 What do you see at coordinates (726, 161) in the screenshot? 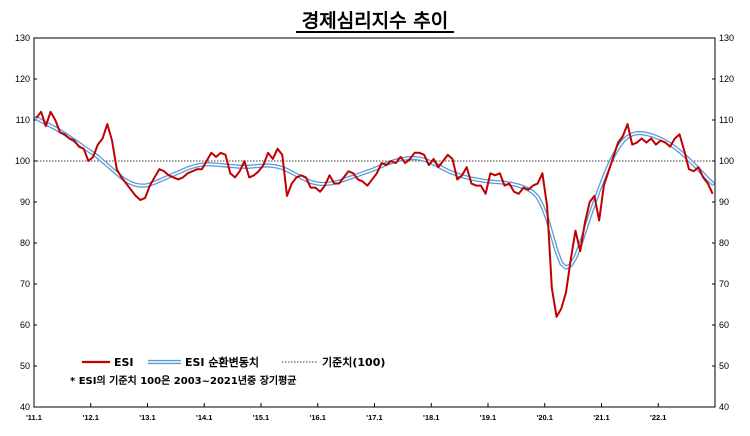
I see `y-tick-label-right: 100` at bounding box center [726, 161].